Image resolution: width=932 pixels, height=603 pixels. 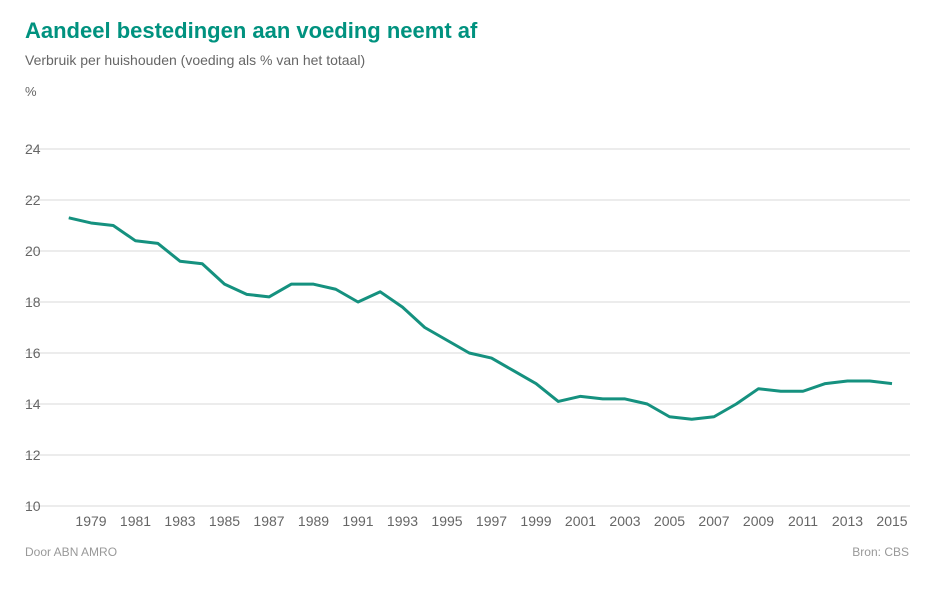 What do you see at coordinates (446, 521) in the screenshot?
I see `x-tick-label: 1995` at bounding box center [446, 521].